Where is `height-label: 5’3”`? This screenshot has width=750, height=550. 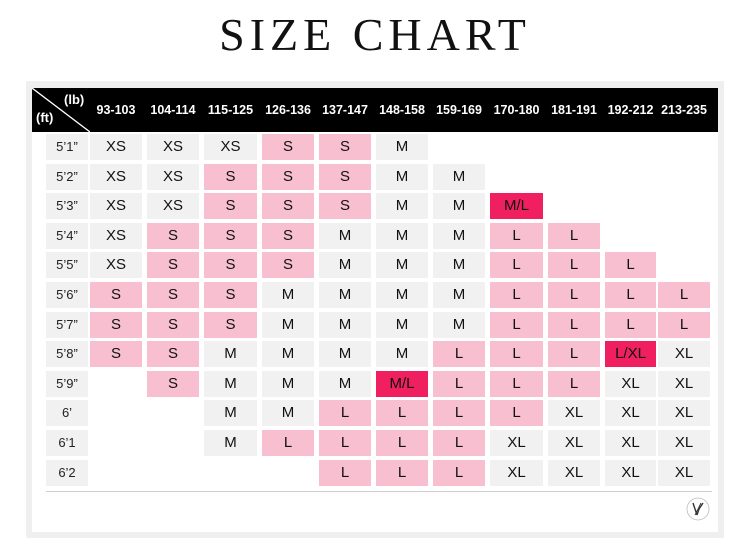 height-label: 5’3” is located at coordinates (67, 206).